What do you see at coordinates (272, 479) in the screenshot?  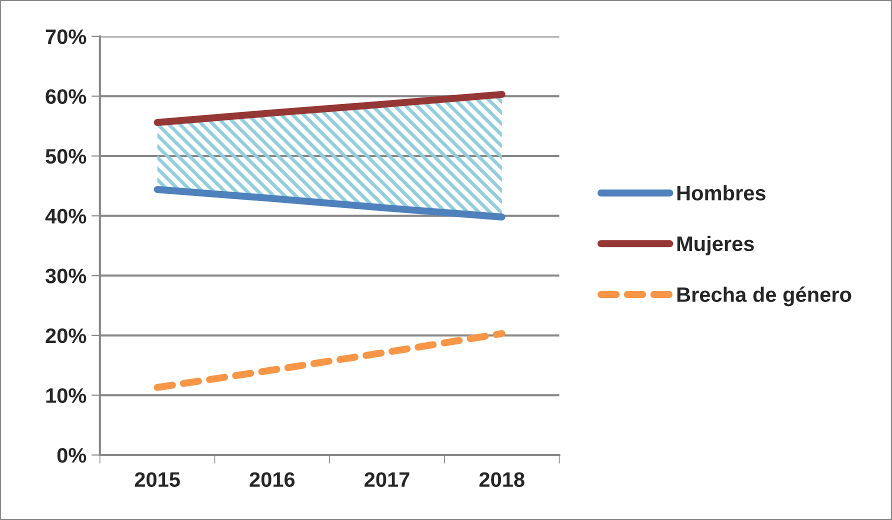 I see `x-tick-label: 2016` at bounding box center [272, 479].